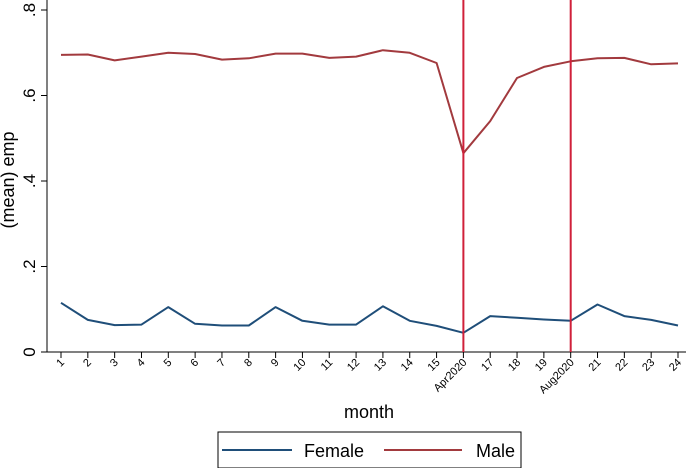  What do you see at coordinates (29, 266) in the screenshot?
I see `y-tick-label: .2` at bounding box center [29, 266].